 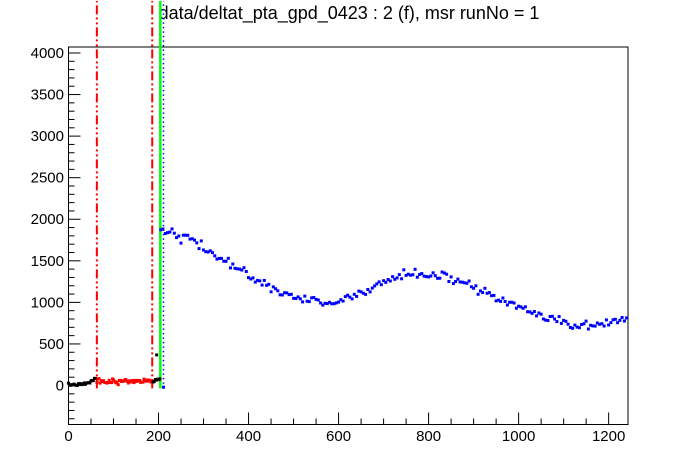 What do you see at coordinates (47, 302) in the screenshot?
I see `y-tick-label: 1000` at bounding box center [47, 302].